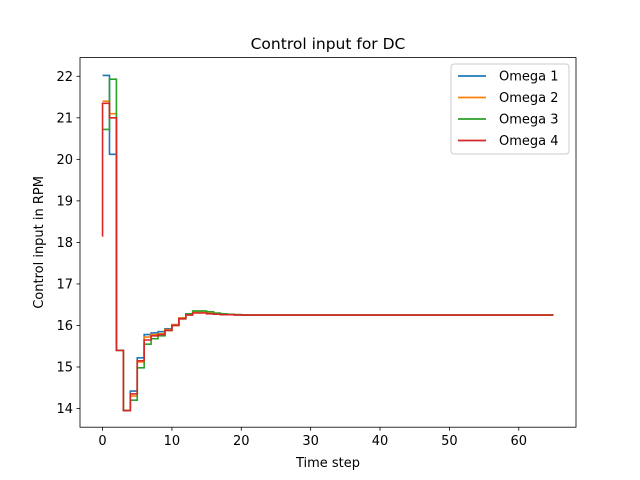 This screenshot has width=640, height=480. I want to click on x-tick-label: 0, so click(102, 441).